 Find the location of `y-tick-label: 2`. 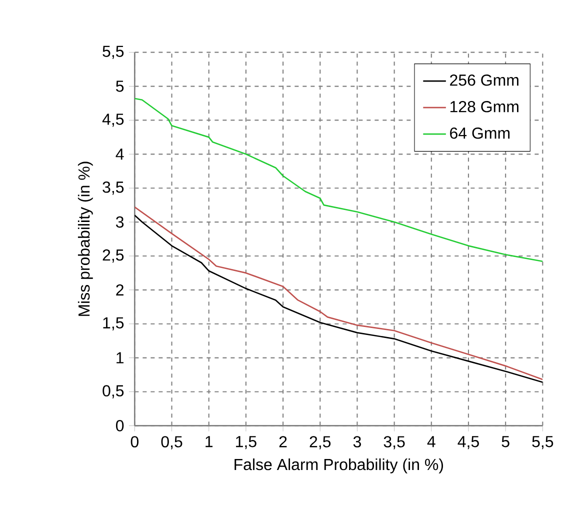

y-tick-label: 2 is located at coordinates (120, 290).